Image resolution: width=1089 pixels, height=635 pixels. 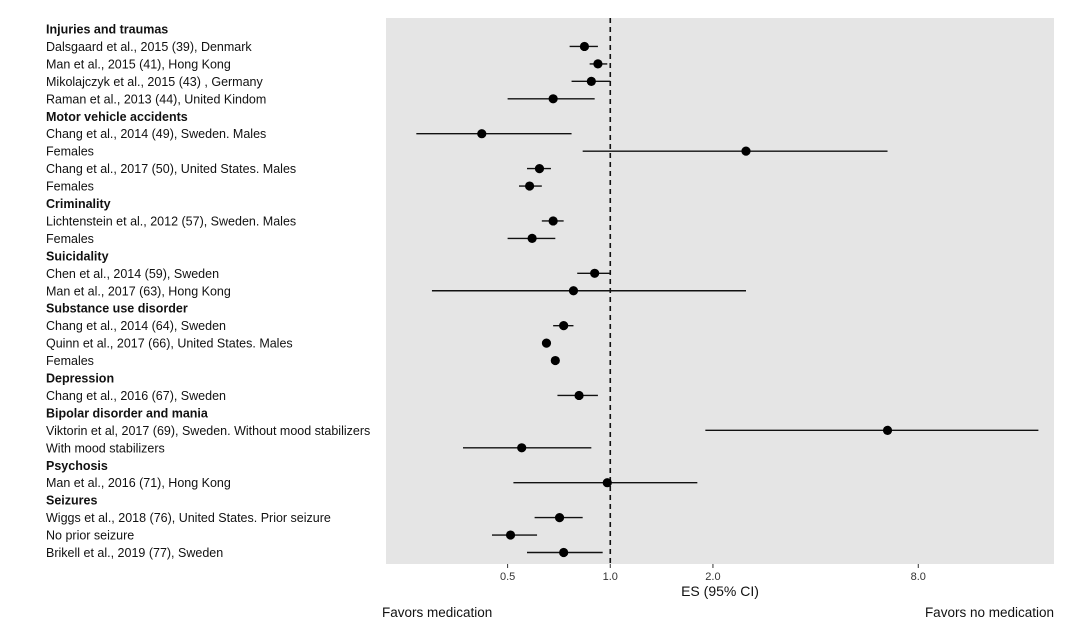 I want to click on group-header: Injuries and traumas, so click(x=107, y=30).